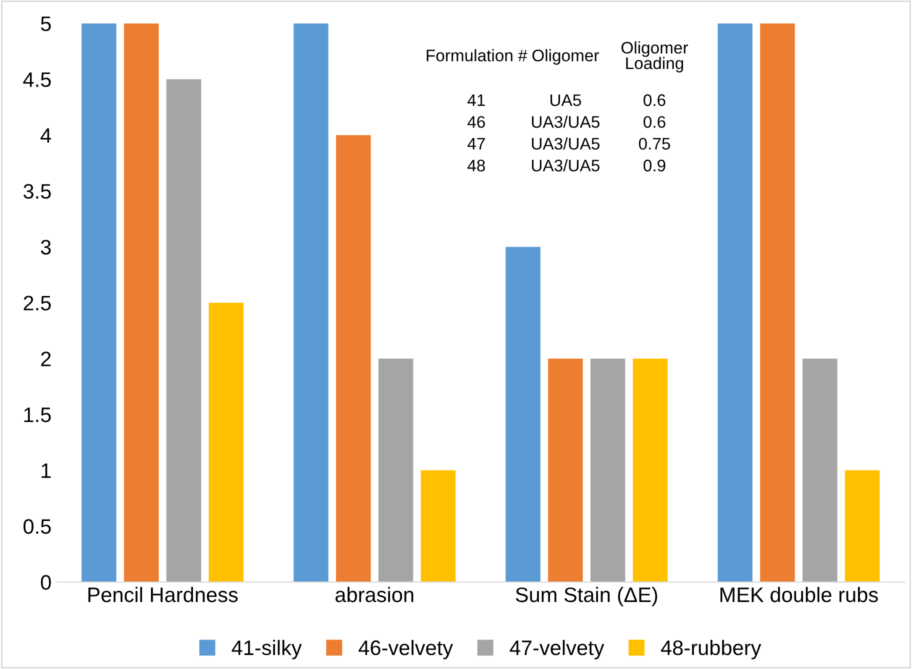 The image size is (912, 669). Describe the element at coordinates (565, 100) in the screenshot. I see `annotation: UA5` at that location.